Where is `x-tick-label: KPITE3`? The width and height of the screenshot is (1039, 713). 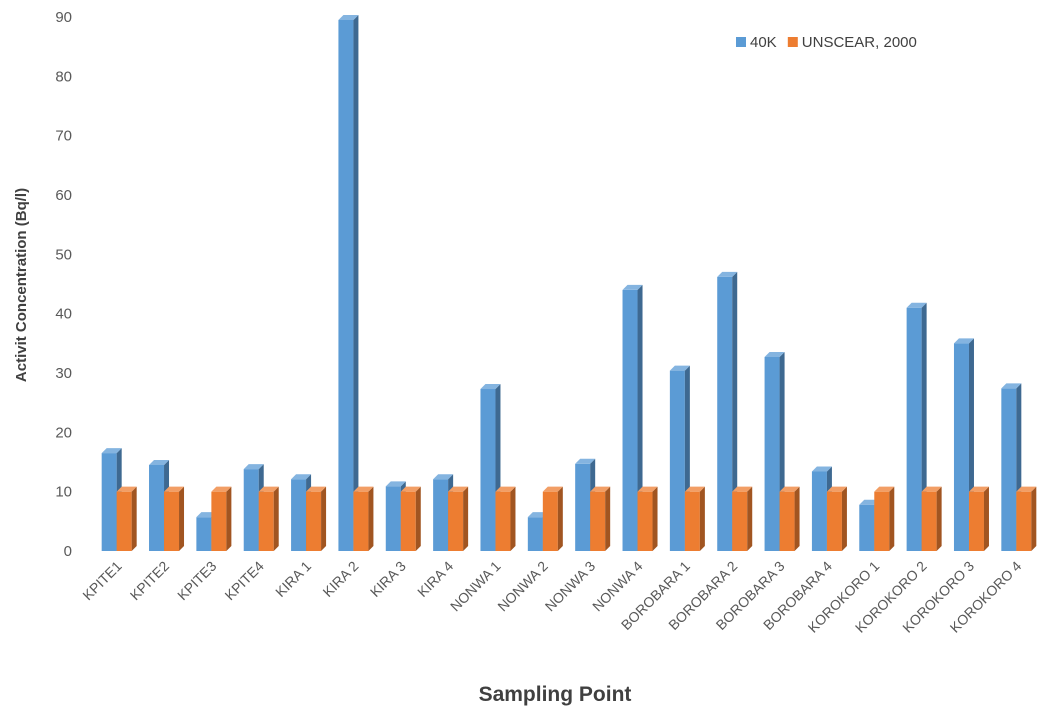
x-tick-label: KPITE3 is located at coordinates (197, 581).